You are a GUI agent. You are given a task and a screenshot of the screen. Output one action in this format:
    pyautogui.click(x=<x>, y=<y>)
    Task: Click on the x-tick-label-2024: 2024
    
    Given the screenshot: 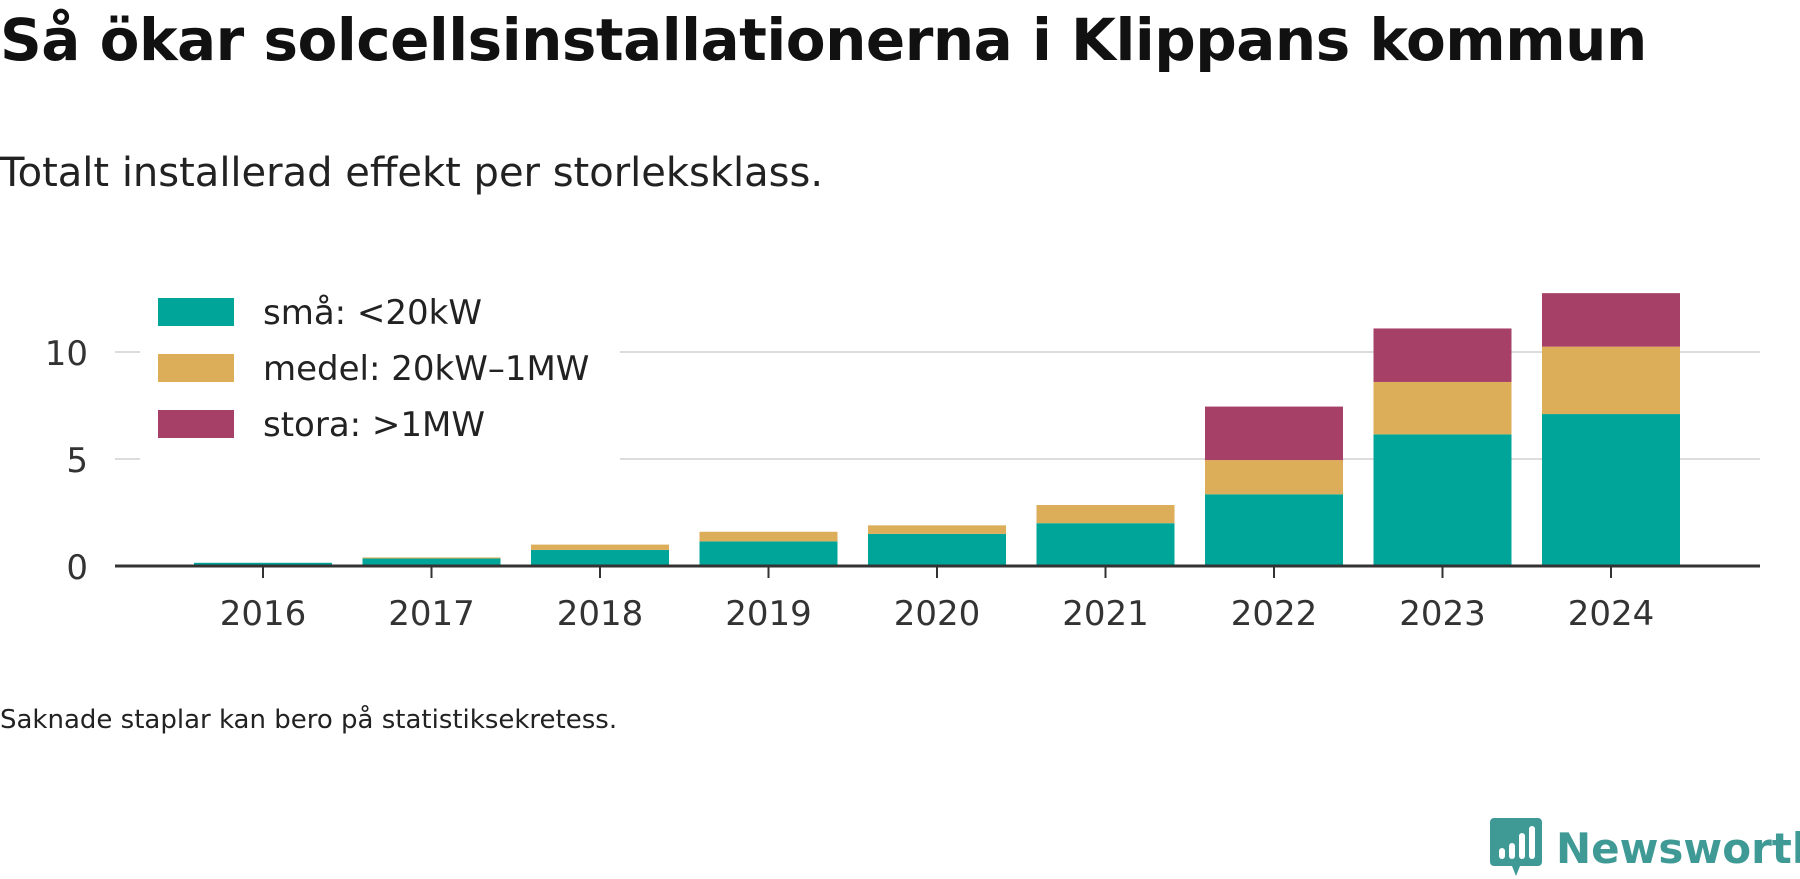 What is the action you would take?
    pyautogui.click(x=1611, y=614)
    